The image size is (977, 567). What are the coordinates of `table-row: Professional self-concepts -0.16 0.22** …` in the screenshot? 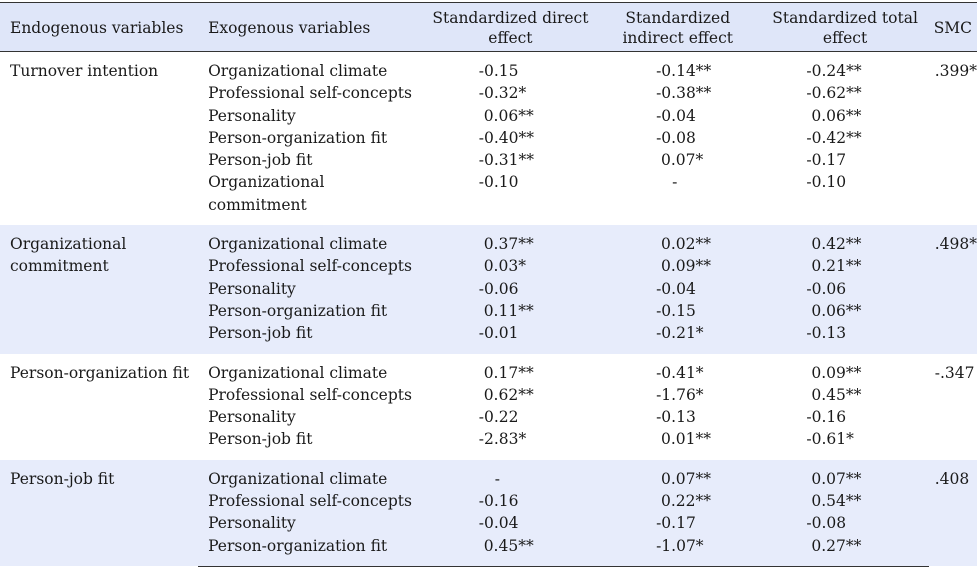 It's located at (488, 501).